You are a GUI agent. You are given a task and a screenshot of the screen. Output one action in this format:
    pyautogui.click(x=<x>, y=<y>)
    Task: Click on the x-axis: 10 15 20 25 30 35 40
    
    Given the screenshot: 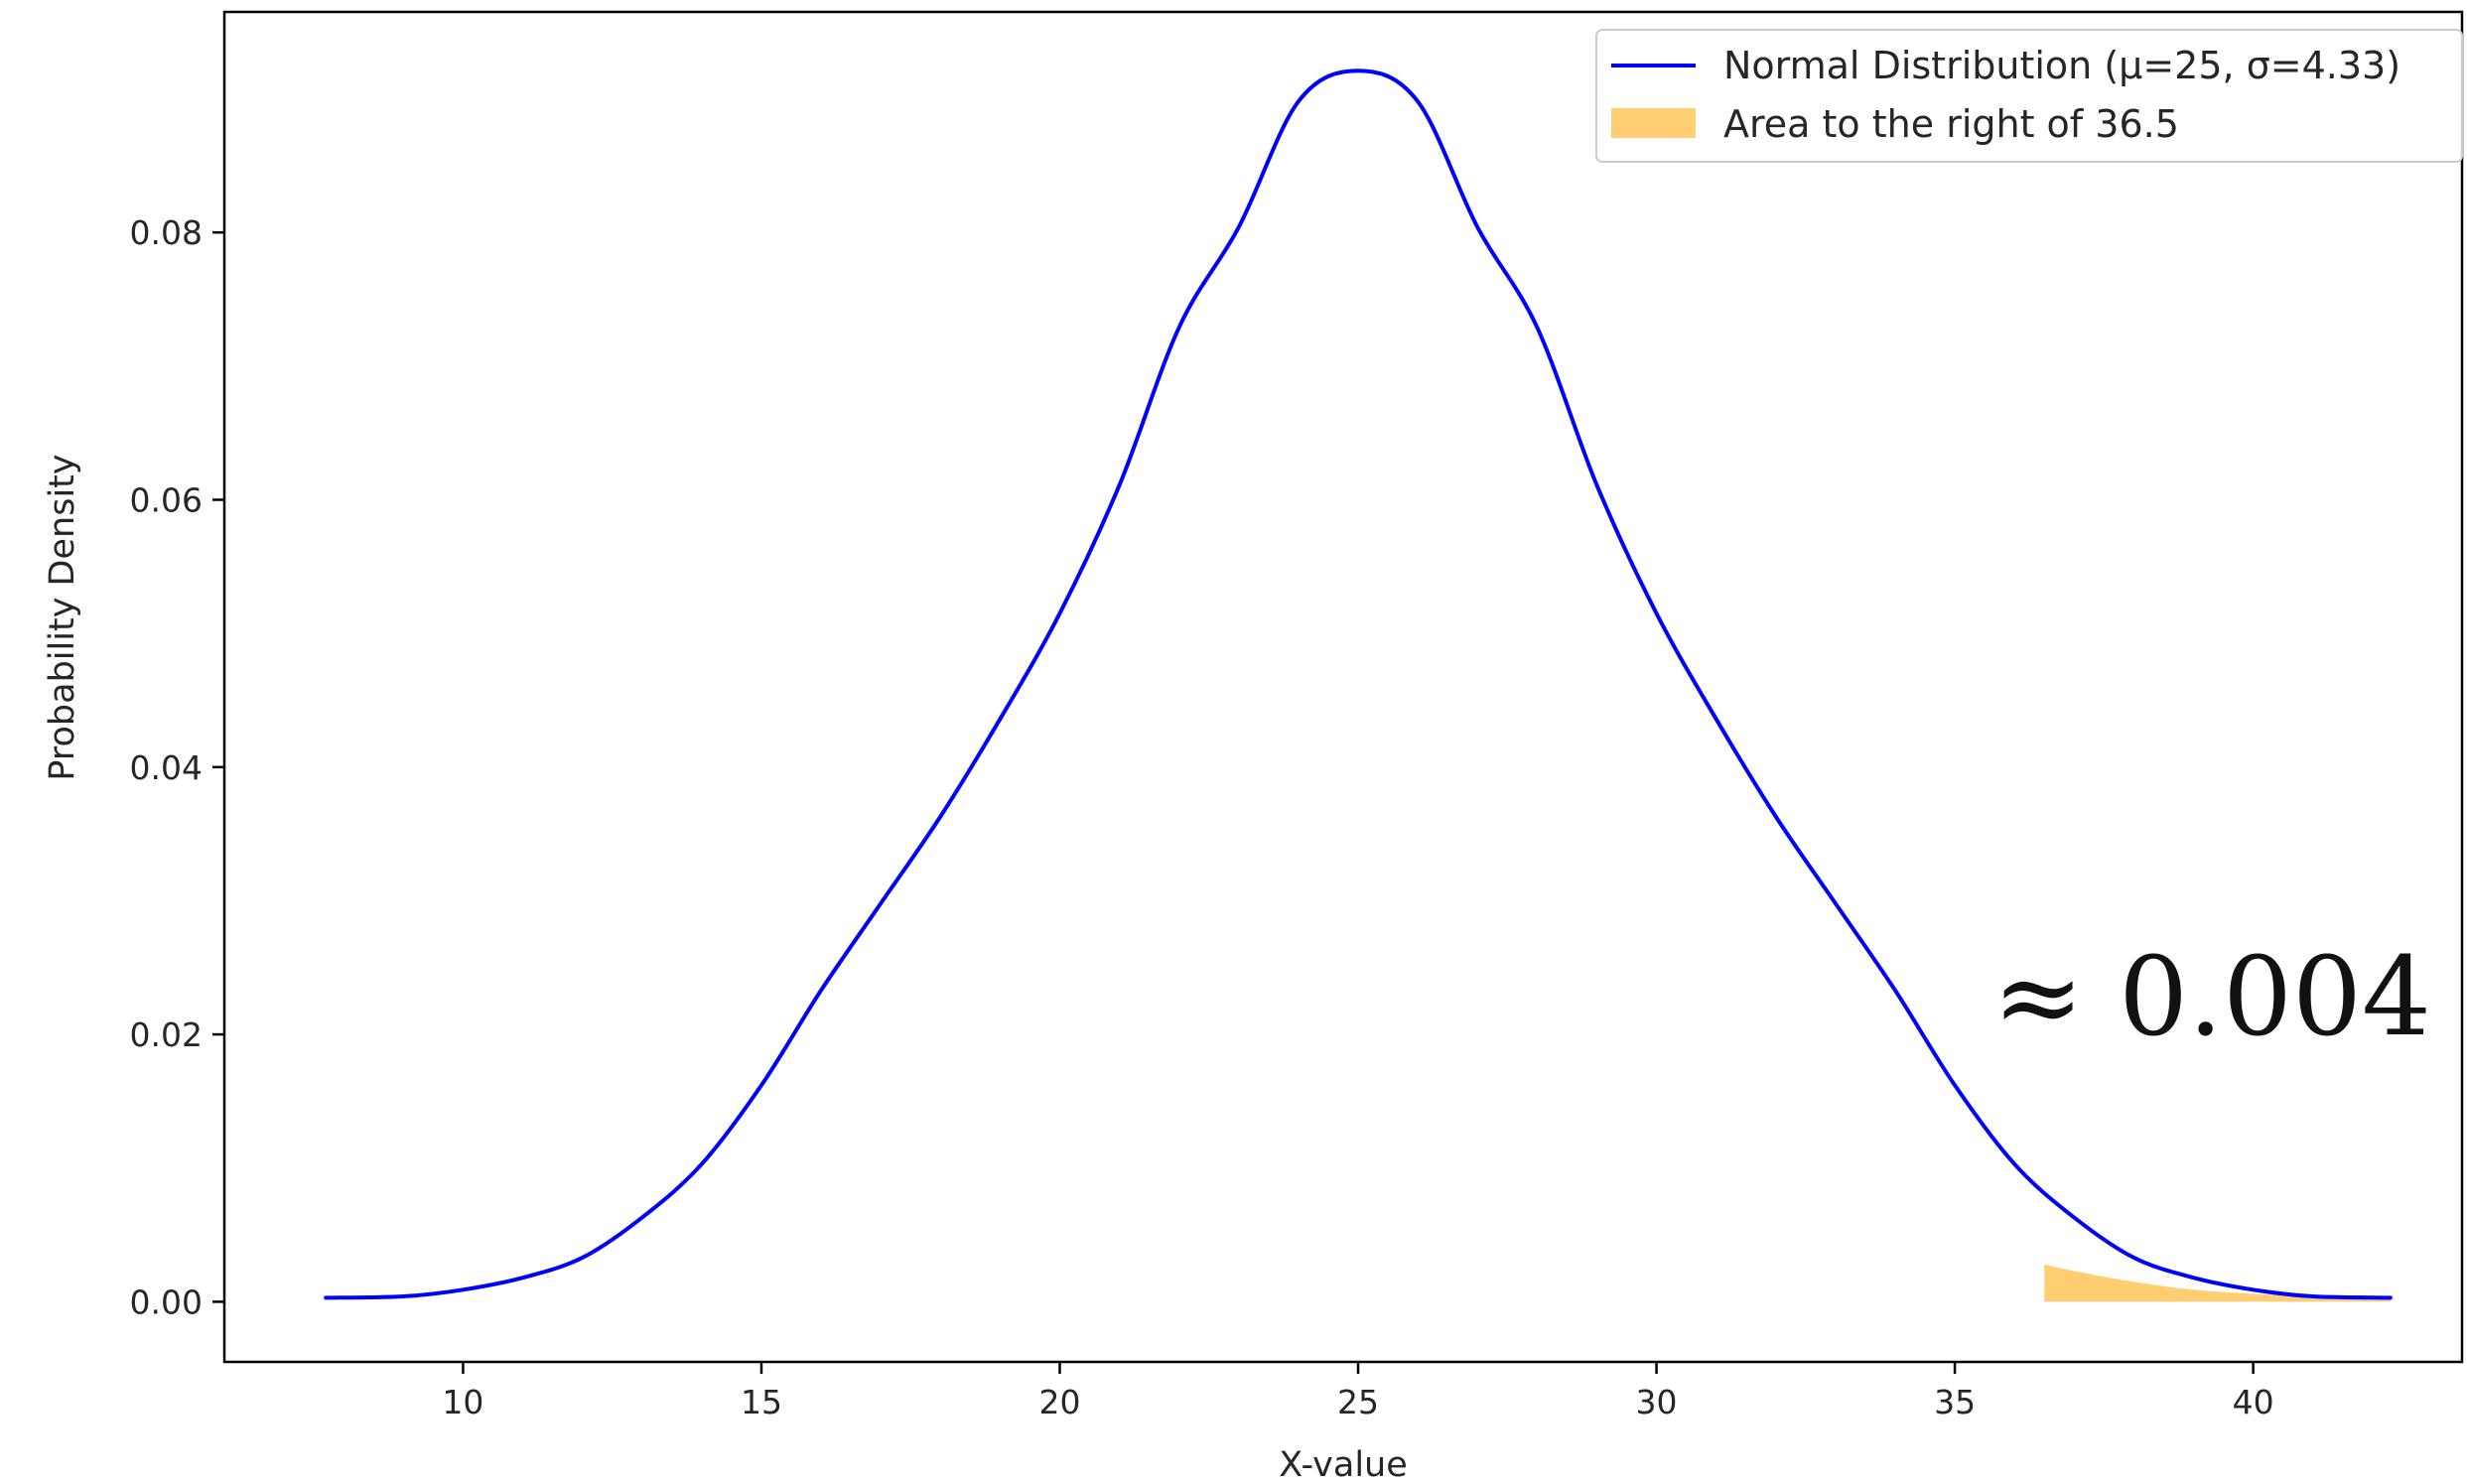 What is the action you would take?
    pyautogui.click(x=1358, y=1391)
    